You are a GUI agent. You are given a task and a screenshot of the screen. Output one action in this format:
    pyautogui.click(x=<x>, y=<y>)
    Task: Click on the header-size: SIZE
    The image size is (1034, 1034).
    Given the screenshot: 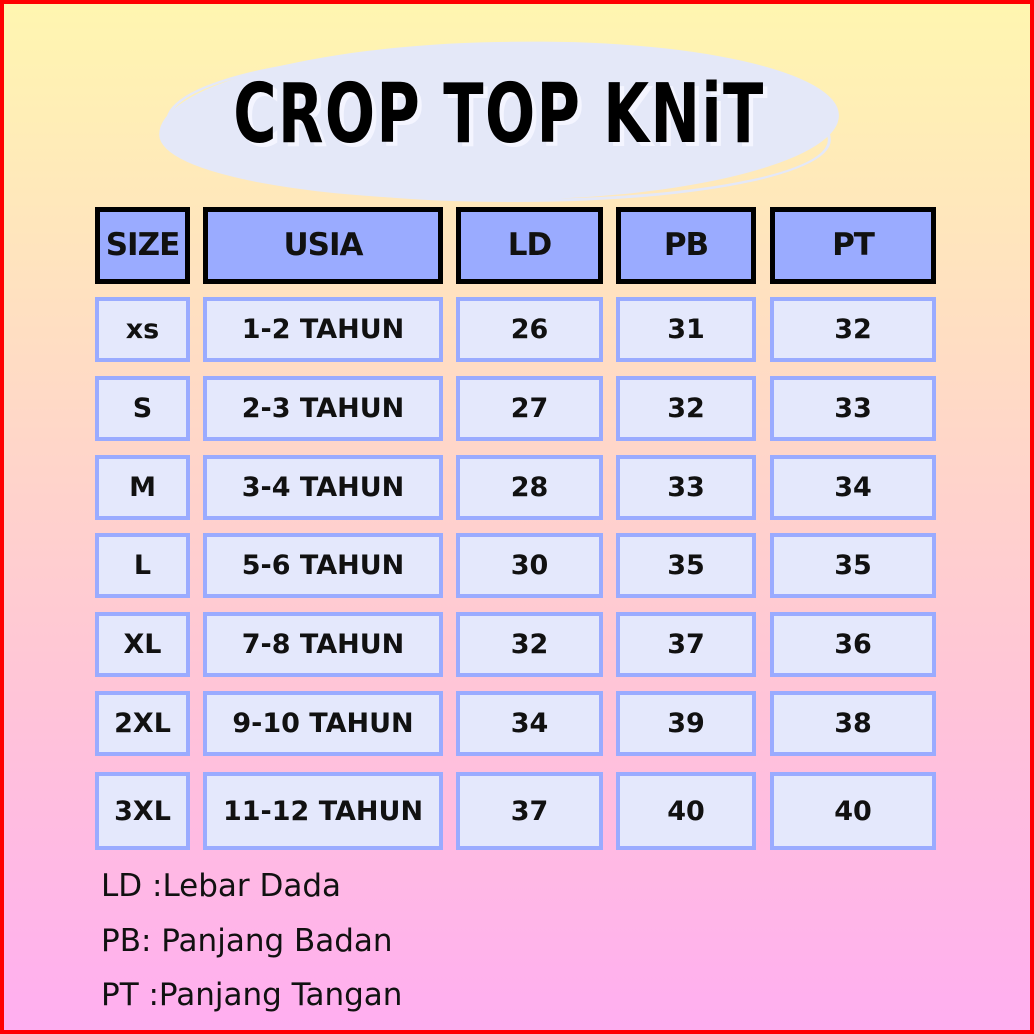 What is the action you would take?
    pyautogui.click(x=142, y=245)
    